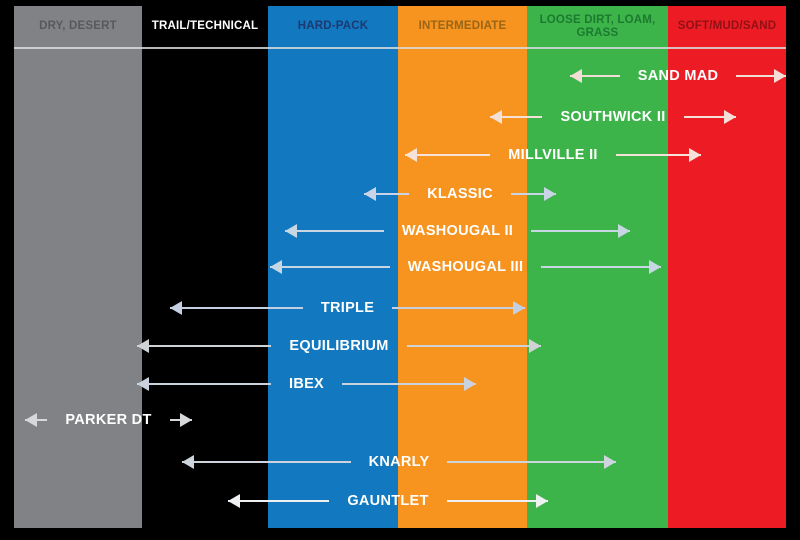 Image resolution: width=800 pixels, height=540 pixels. I want to click on terrain-header-cell: TRAIL/TECHNICAL, so click(205, 27).